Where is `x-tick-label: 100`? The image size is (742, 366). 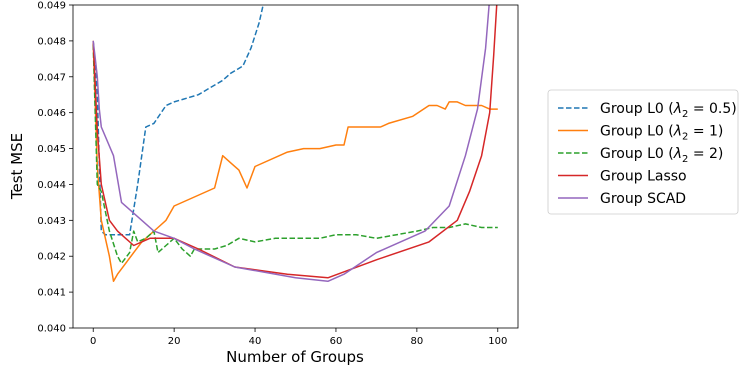 x-tick-label: 100 is located at coordinates (497, 341).